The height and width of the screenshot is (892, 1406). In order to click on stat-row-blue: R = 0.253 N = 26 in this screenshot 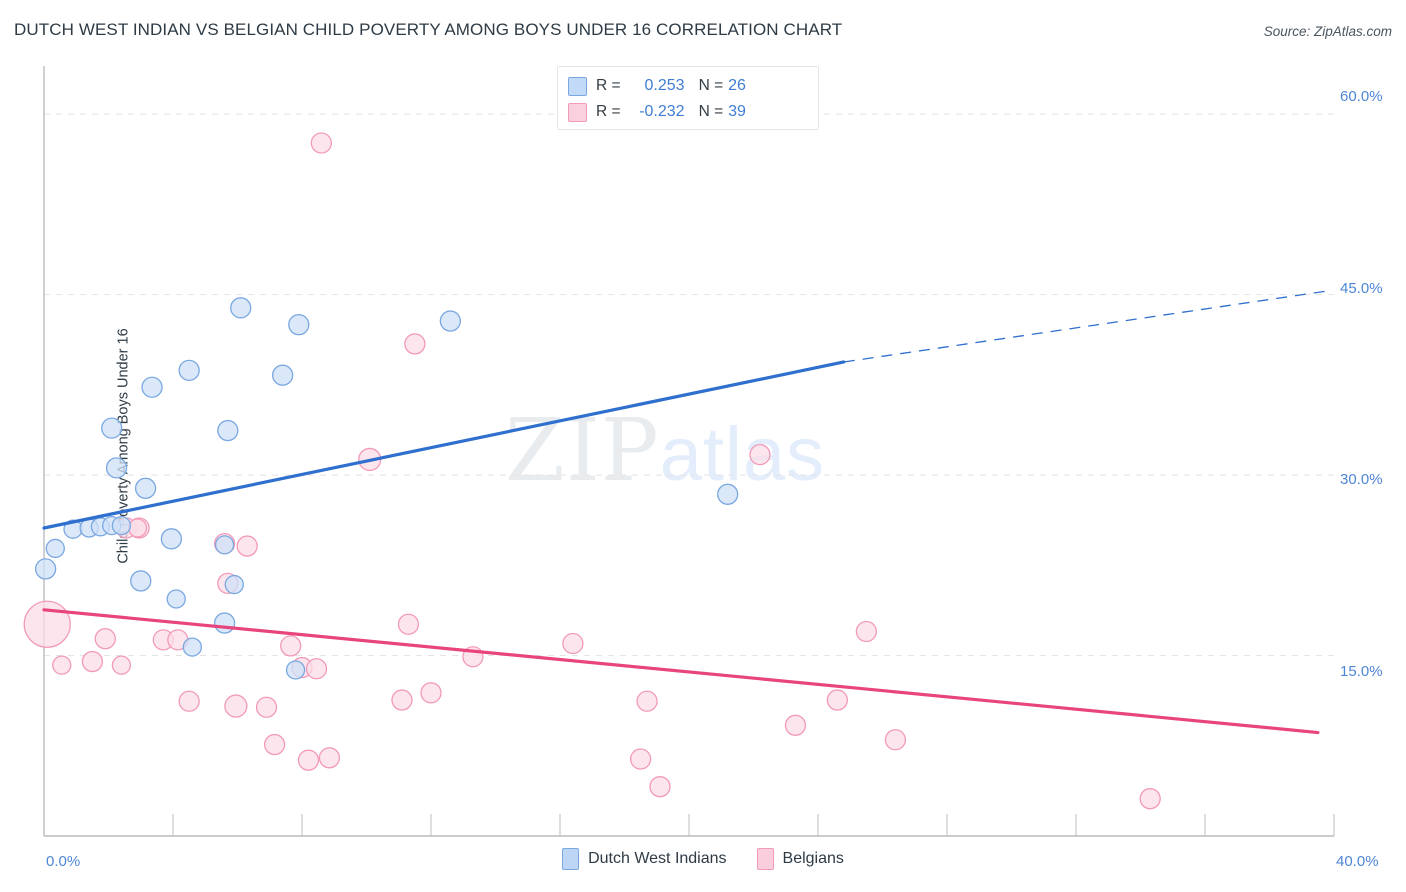, I will do `click(688, 86)`.